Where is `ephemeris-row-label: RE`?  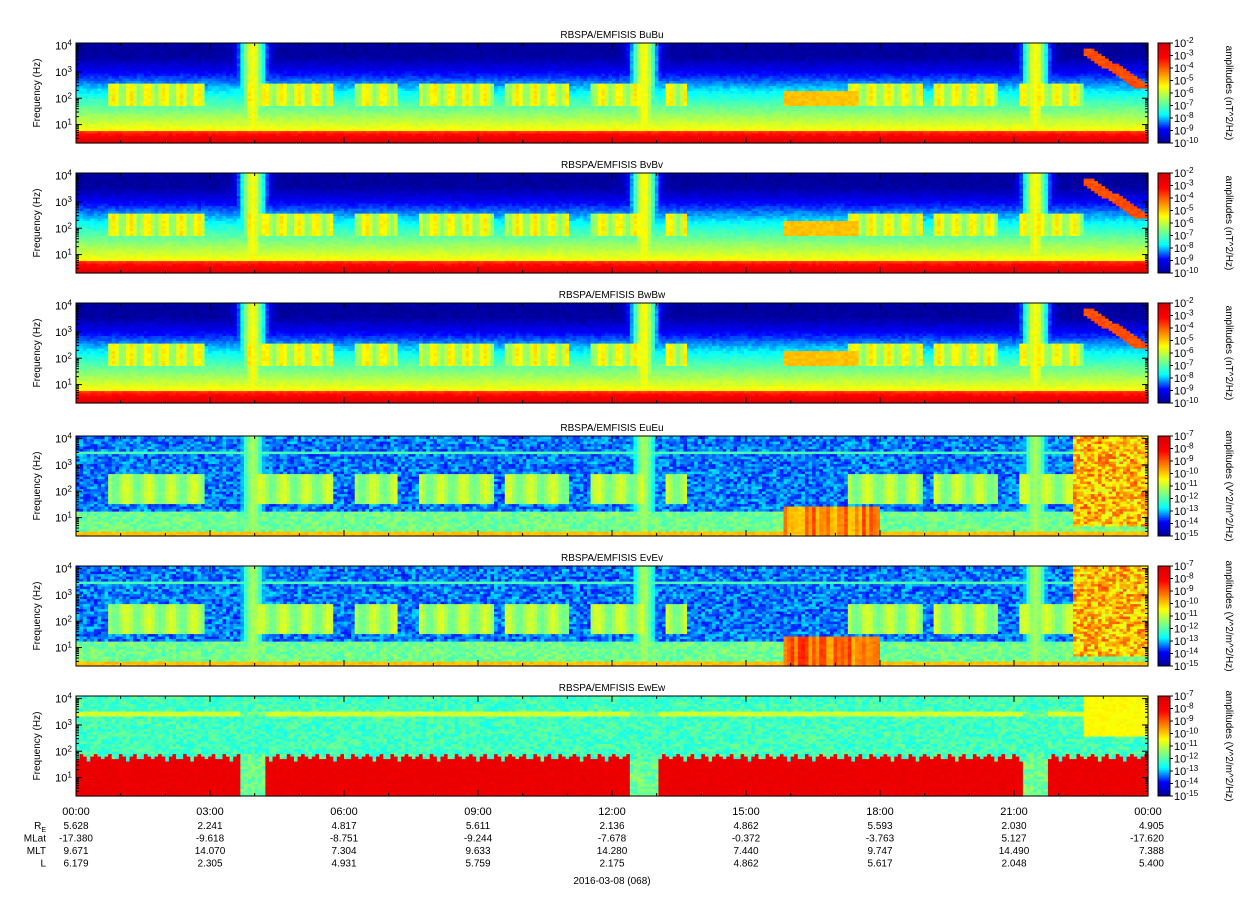 ephemeris-row-label: RE is located at coordinates (40, 827).